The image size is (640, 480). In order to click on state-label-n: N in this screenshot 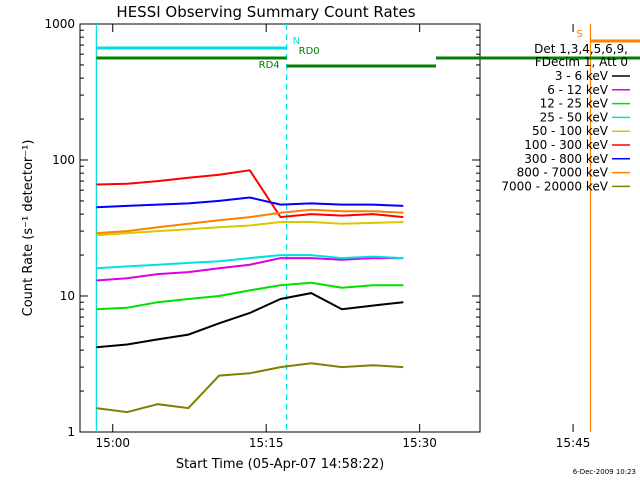, I will do `click(296, 41)`.